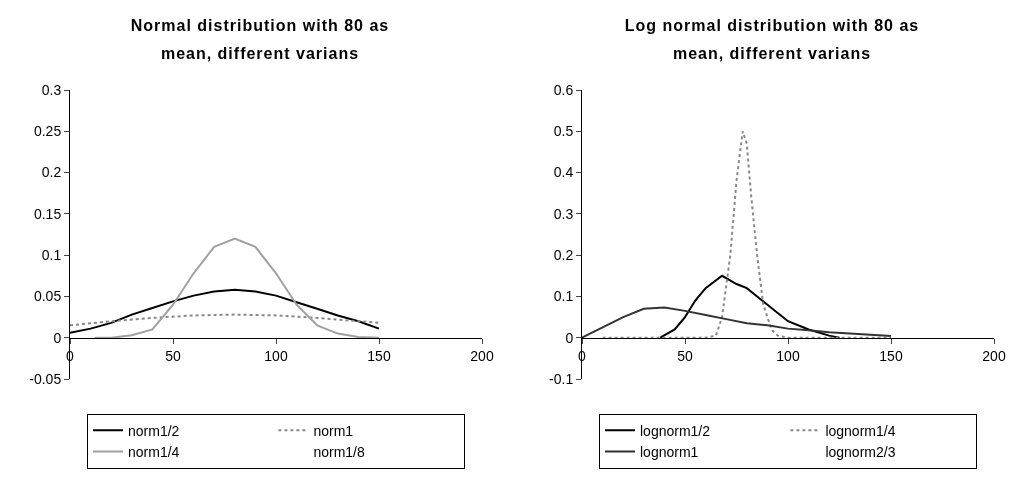  Describe the element at coordinates (563, 172) in the screenshot. I see `y-tick-label: 0.4` at that location.